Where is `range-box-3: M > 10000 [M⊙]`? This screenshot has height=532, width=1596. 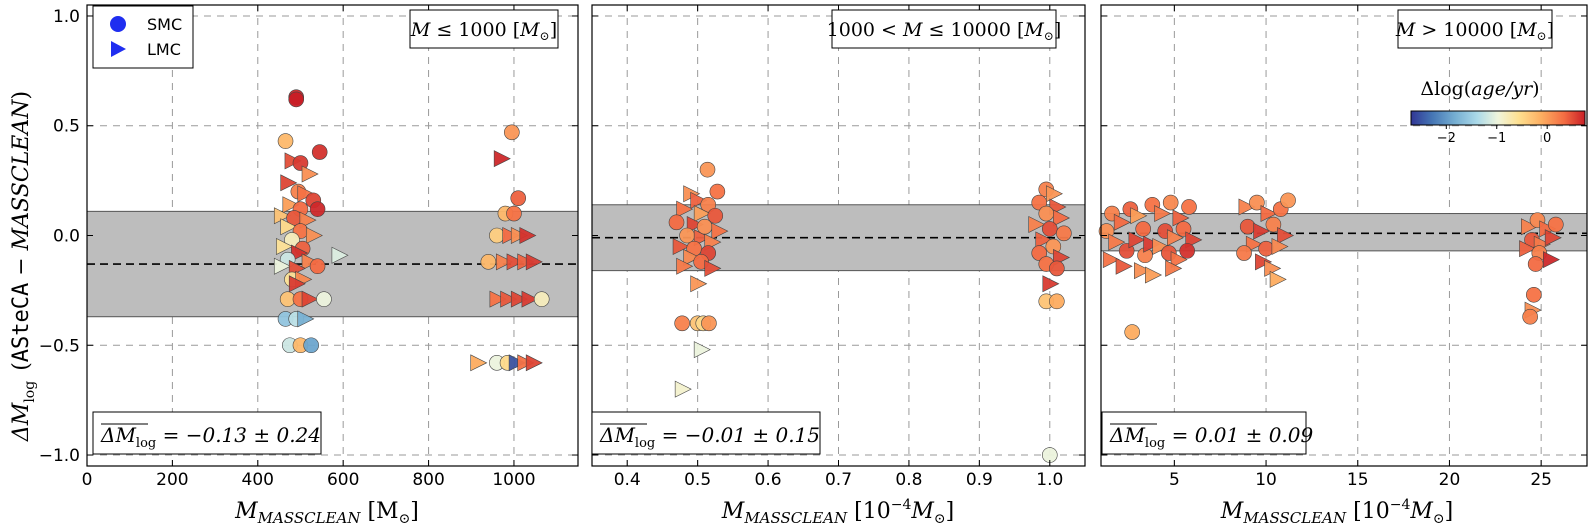
range-box-3: M > 10000 [M⊙] is located at coordinates (1474, 29).